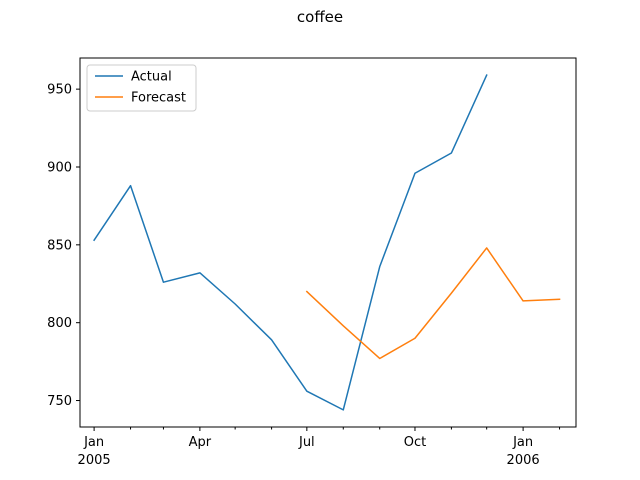 This screenshot has width=640, height=480. I want to click on x-axis: Jan 2005 Apr Jul Oct Jan 2006, so click(319, 447).